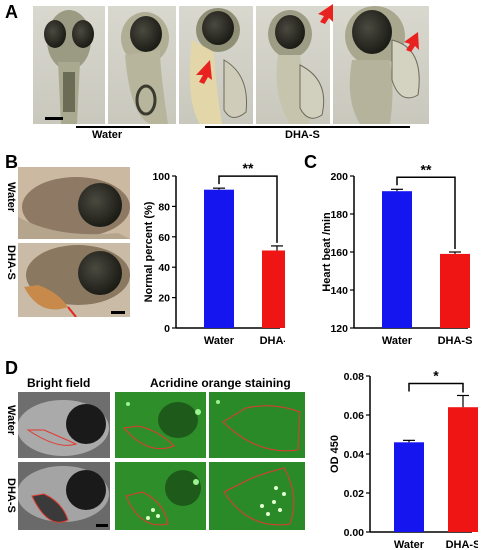 This screenshot has width=483, height=550. Describe the element at coordinates (11, 368) in the screenshot. I see `panel-d-letter: D` at that location.